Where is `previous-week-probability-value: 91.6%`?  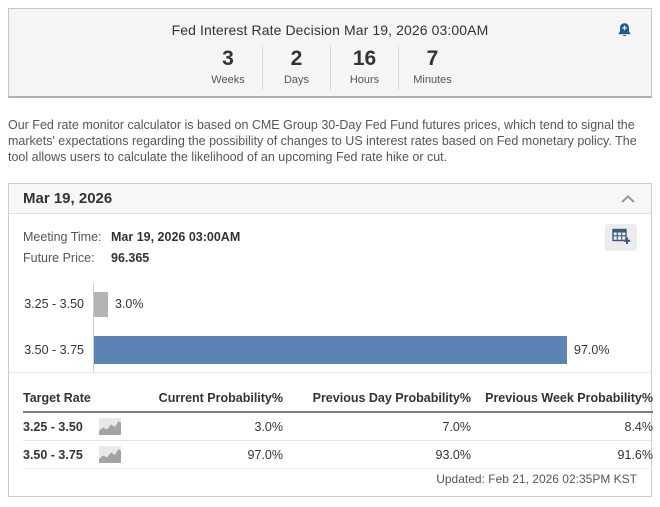
previous-week-probability-value: 91.6% is located at coordinates (562, 454).